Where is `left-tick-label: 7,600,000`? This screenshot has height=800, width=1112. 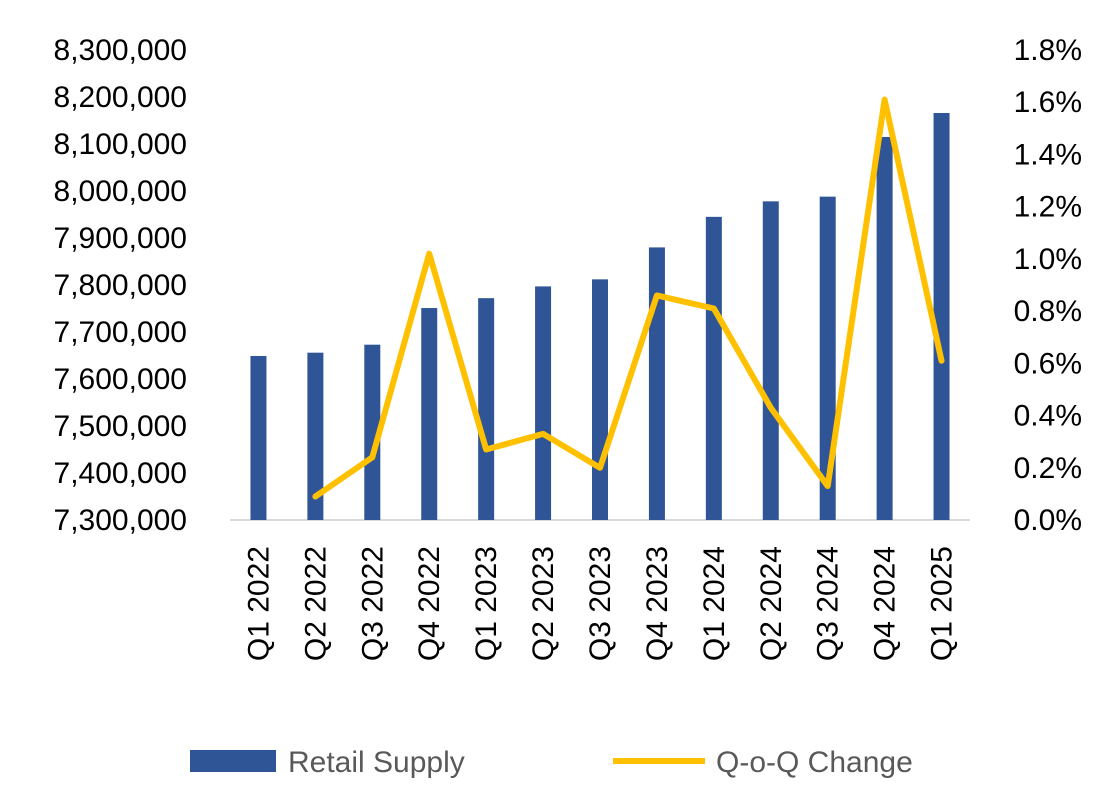
left-tick-label: 7,600,000 is located at coordinates (120, 379).